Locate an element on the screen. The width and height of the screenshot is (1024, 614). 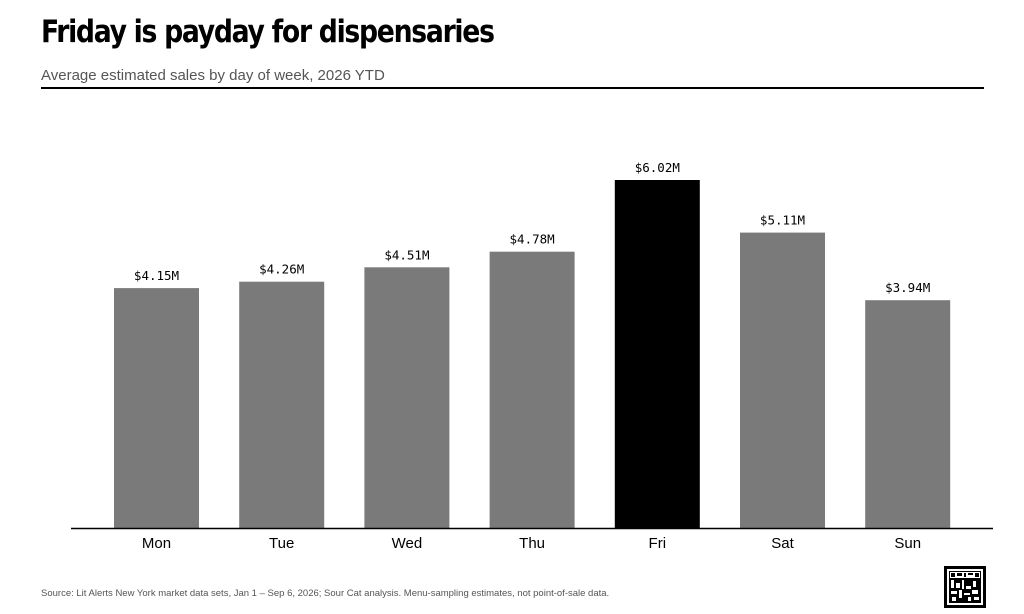
bar-sun is located at coordinates (908, 414).